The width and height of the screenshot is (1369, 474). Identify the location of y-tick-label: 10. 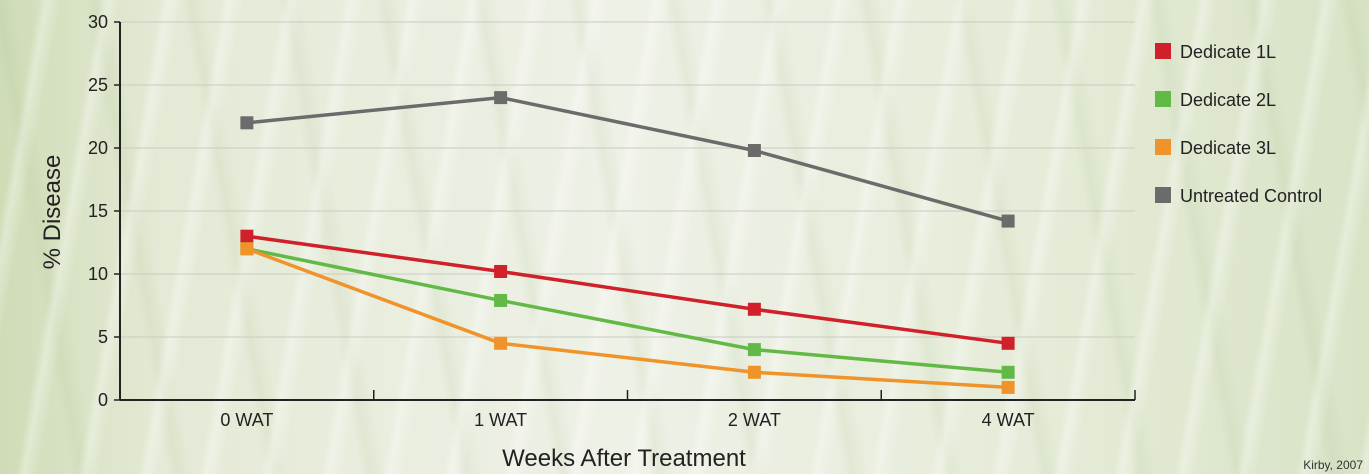
(98, 274).